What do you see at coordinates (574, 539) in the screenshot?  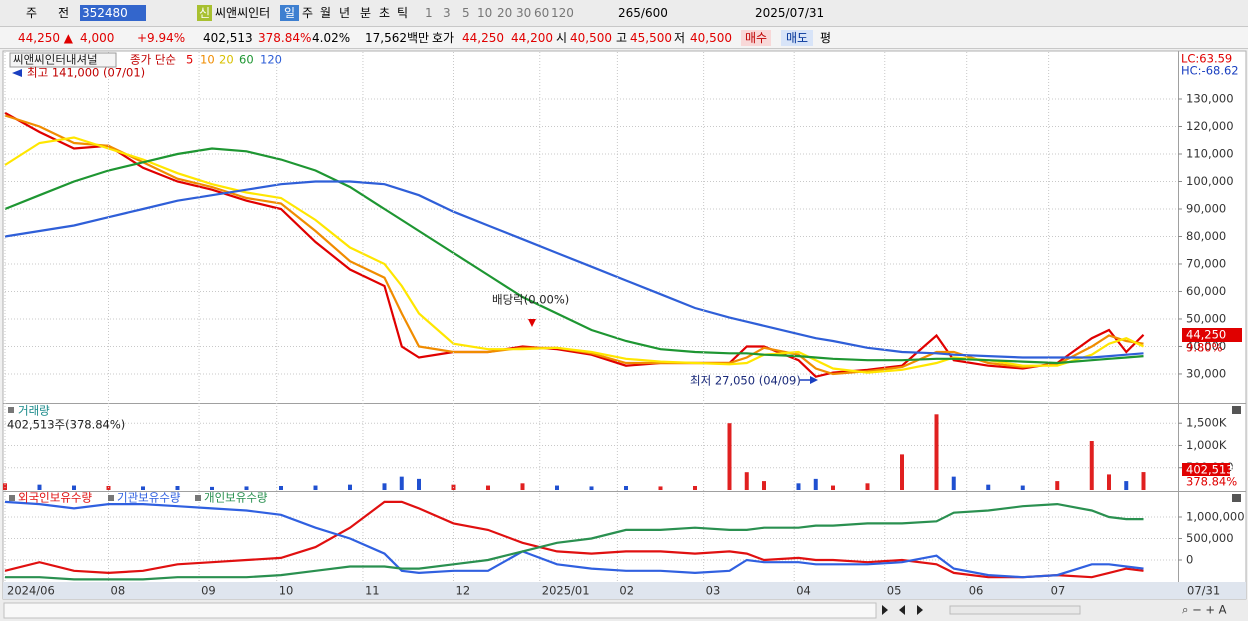 I see `series-line` at bounding box center [574, 539].